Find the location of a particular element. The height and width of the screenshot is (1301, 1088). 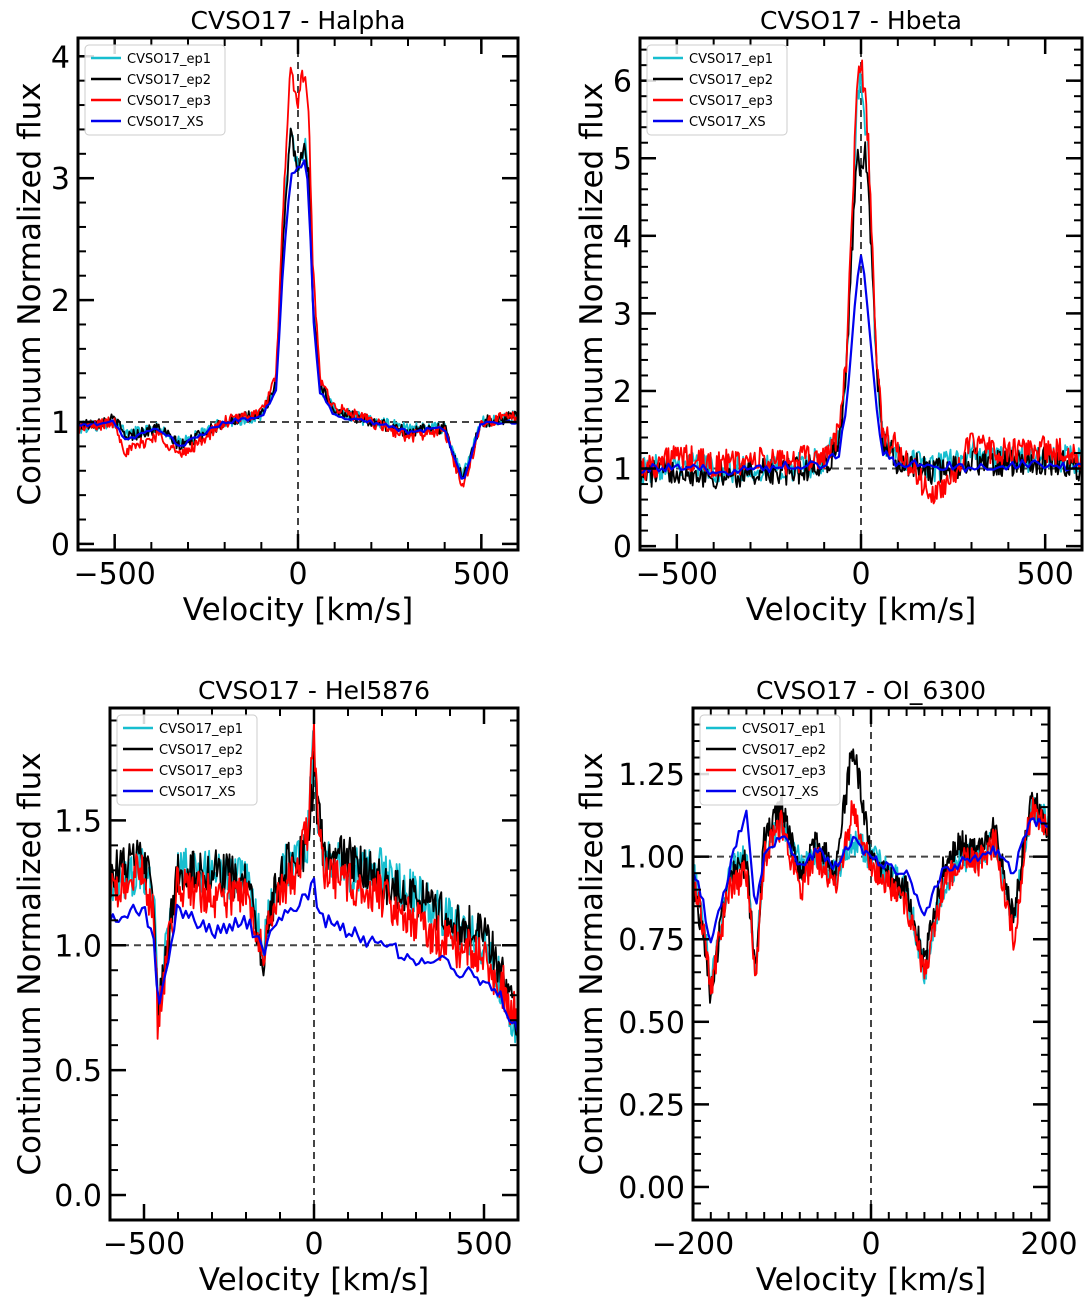

y-tick-label: 1.25 is located at coordinates (651, 775).